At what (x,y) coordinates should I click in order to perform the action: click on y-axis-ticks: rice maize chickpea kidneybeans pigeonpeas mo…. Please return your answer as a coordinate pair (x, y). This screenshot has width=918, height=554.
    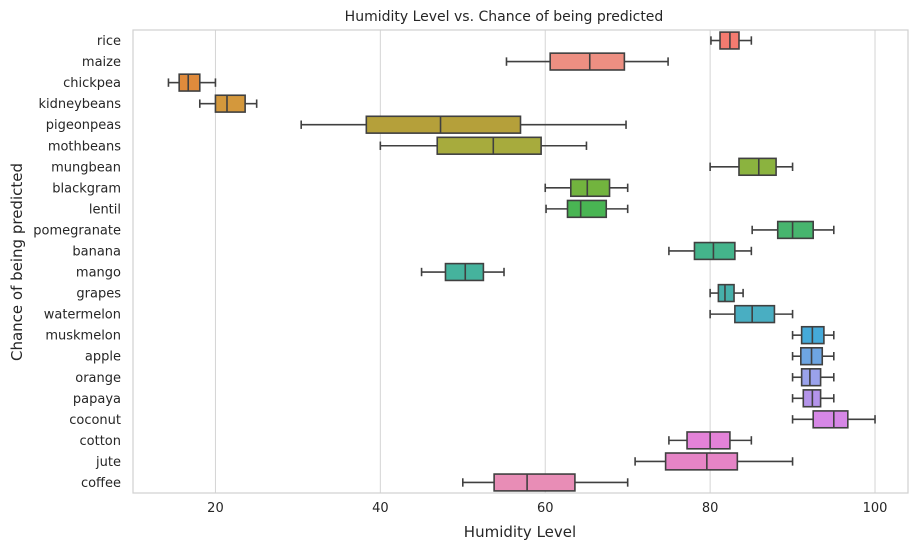
    Looking at the image, I should click on (77, 262).